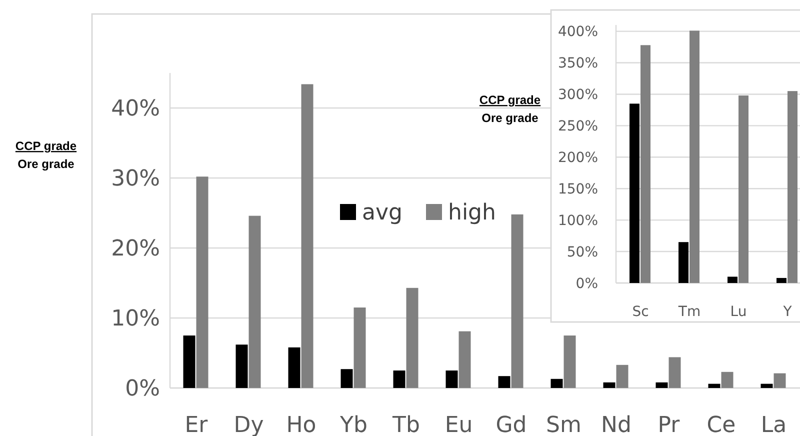 The image size is (800, 436). Describe the element at coordinates (669, 424) in the screenshot. I see `x-tick-label: Pr` at that location.